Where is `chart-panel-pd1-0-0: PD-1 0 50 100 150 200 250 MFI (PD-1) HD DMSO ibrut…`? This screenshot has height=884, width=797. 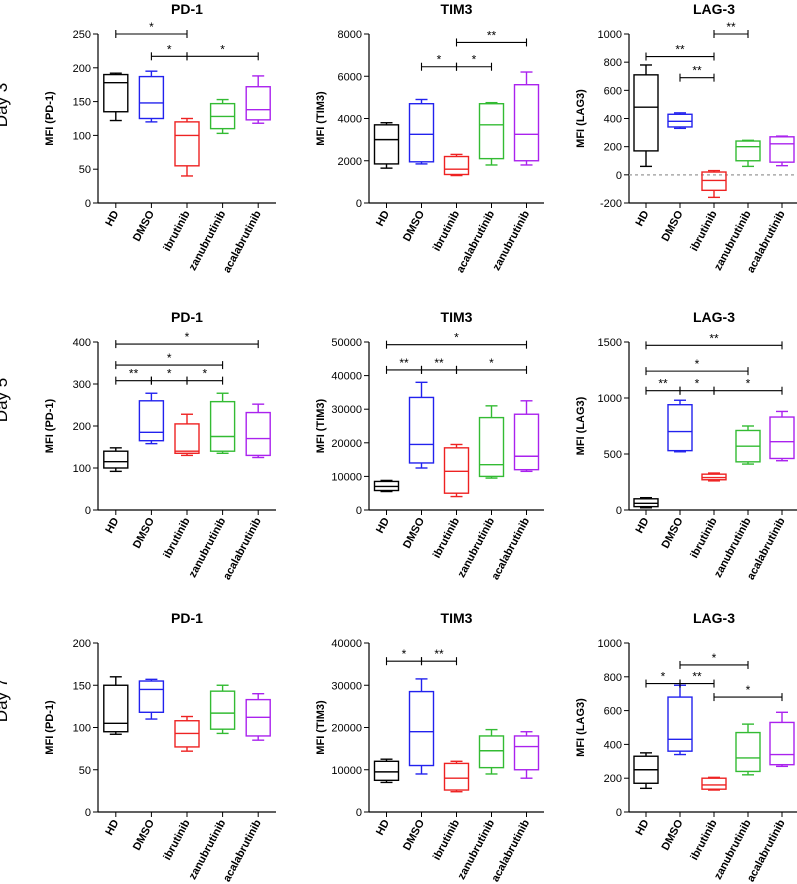
chart-panel-pd1-0-0: PD-1 0 50 100 150 200 250 MFI (PD-1) HD DMSO ibrut… is located at coordinates (160, 138).